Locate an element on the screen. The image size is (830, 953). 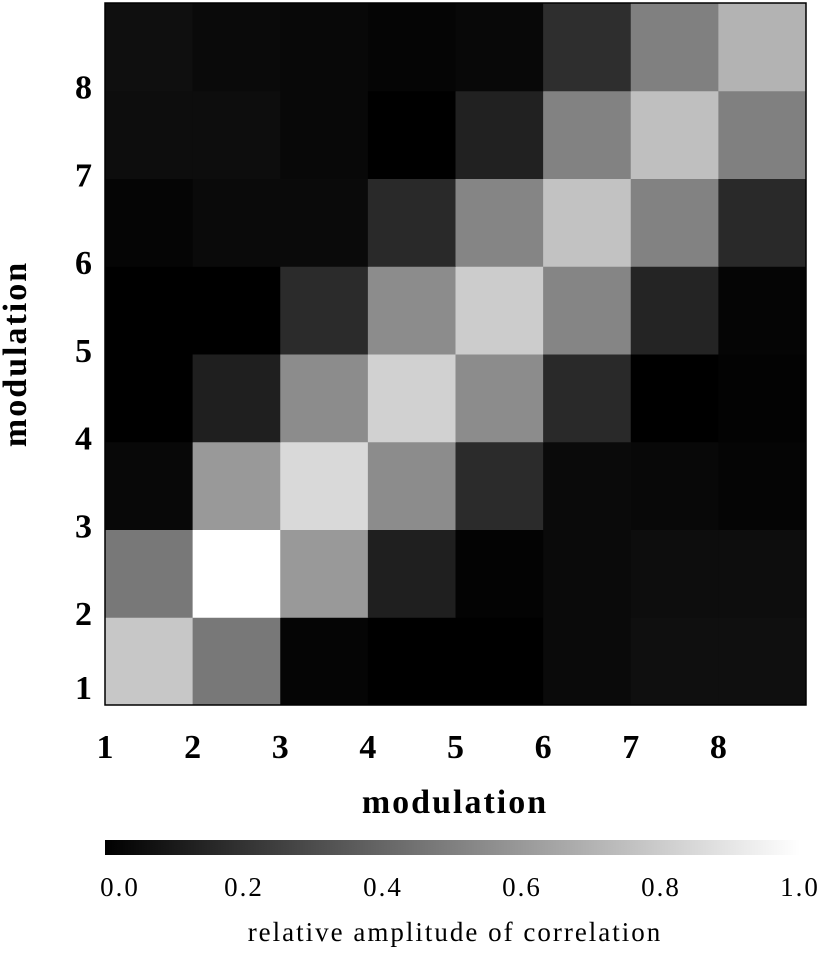
colorbar-tick-label: 1.0 is located at coordinates (800, 887).